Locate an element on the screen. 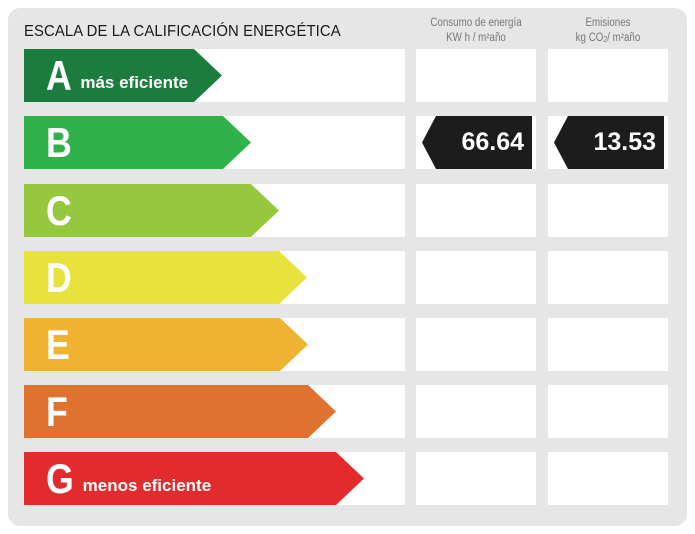 The image size is (695, 534). emissions-unit-subscript: 2 is located at coordinates (605, 39).